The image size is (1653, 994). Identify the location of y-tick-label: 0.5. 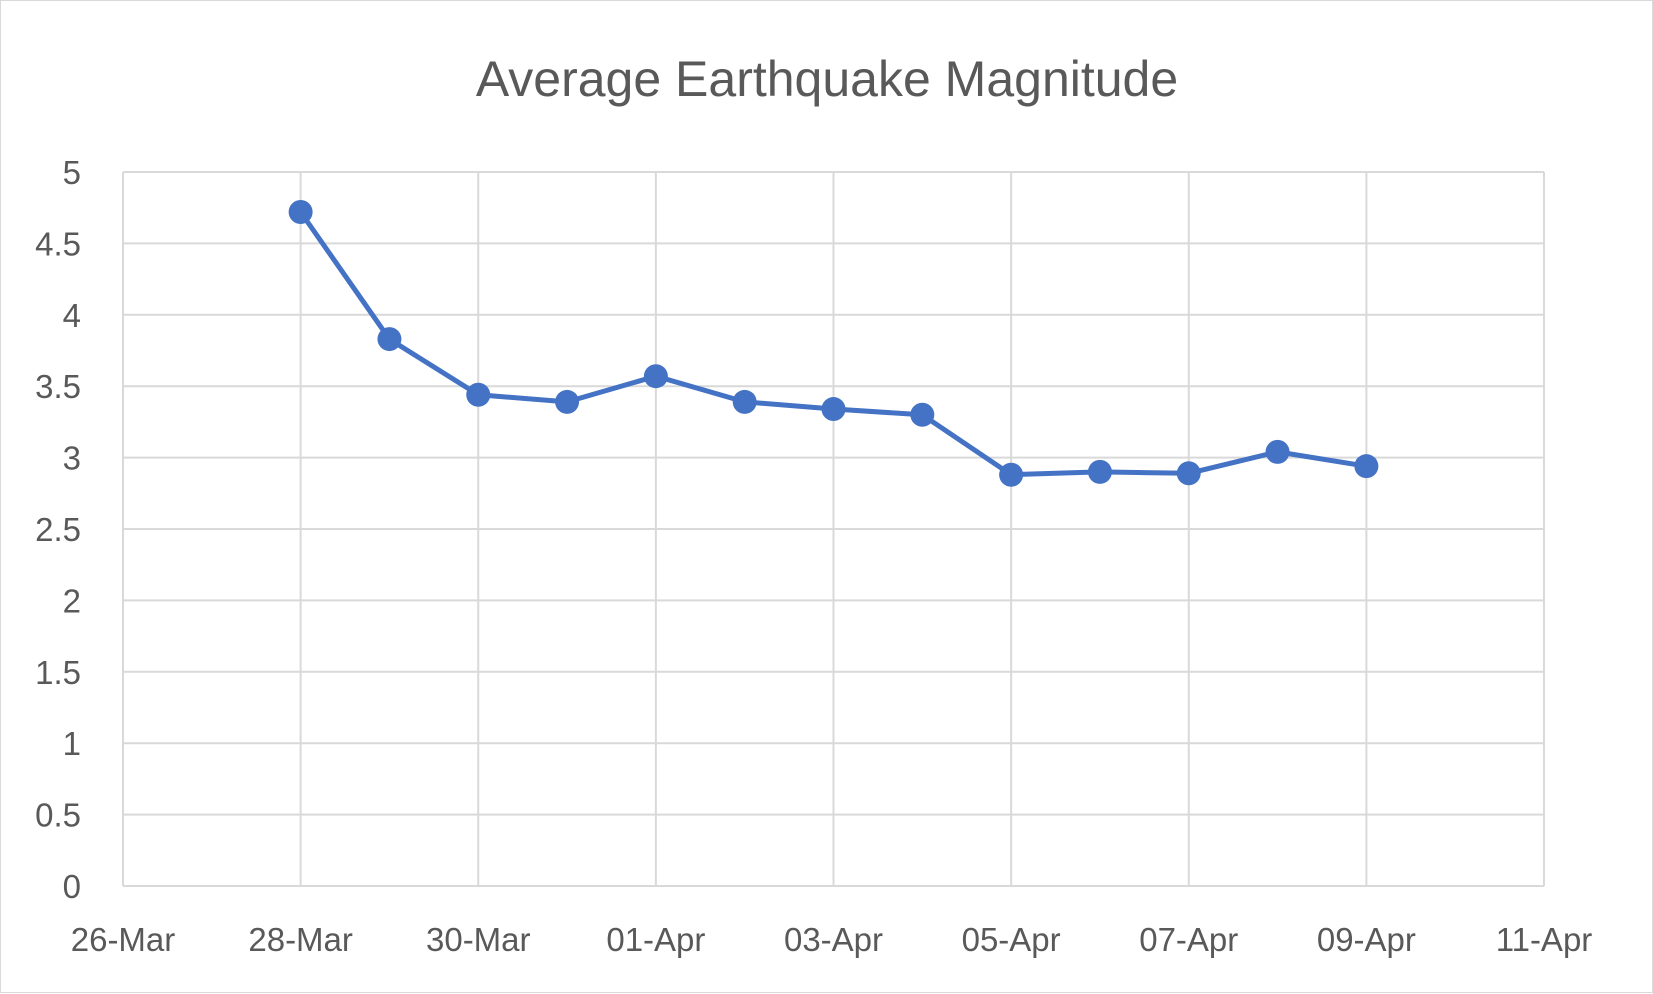
(58, 815).